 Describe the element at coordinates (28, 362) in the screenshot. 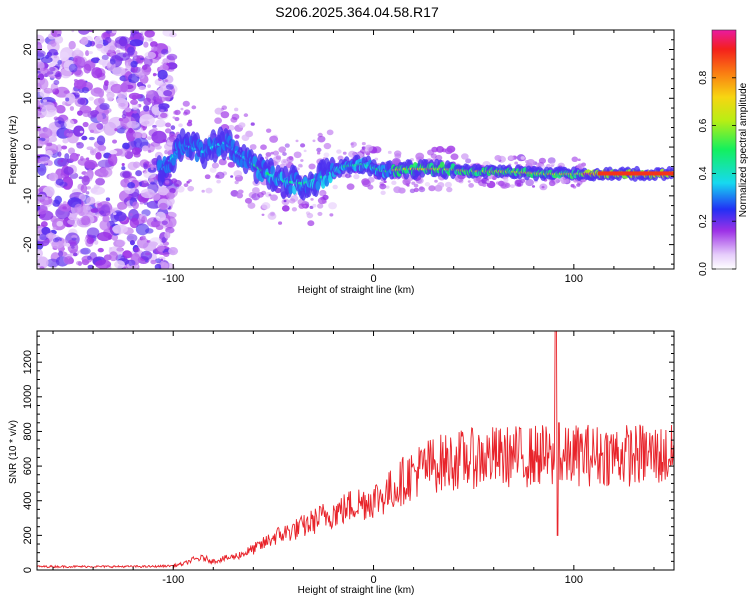

I see `y-tick-label: 1200` at that location.